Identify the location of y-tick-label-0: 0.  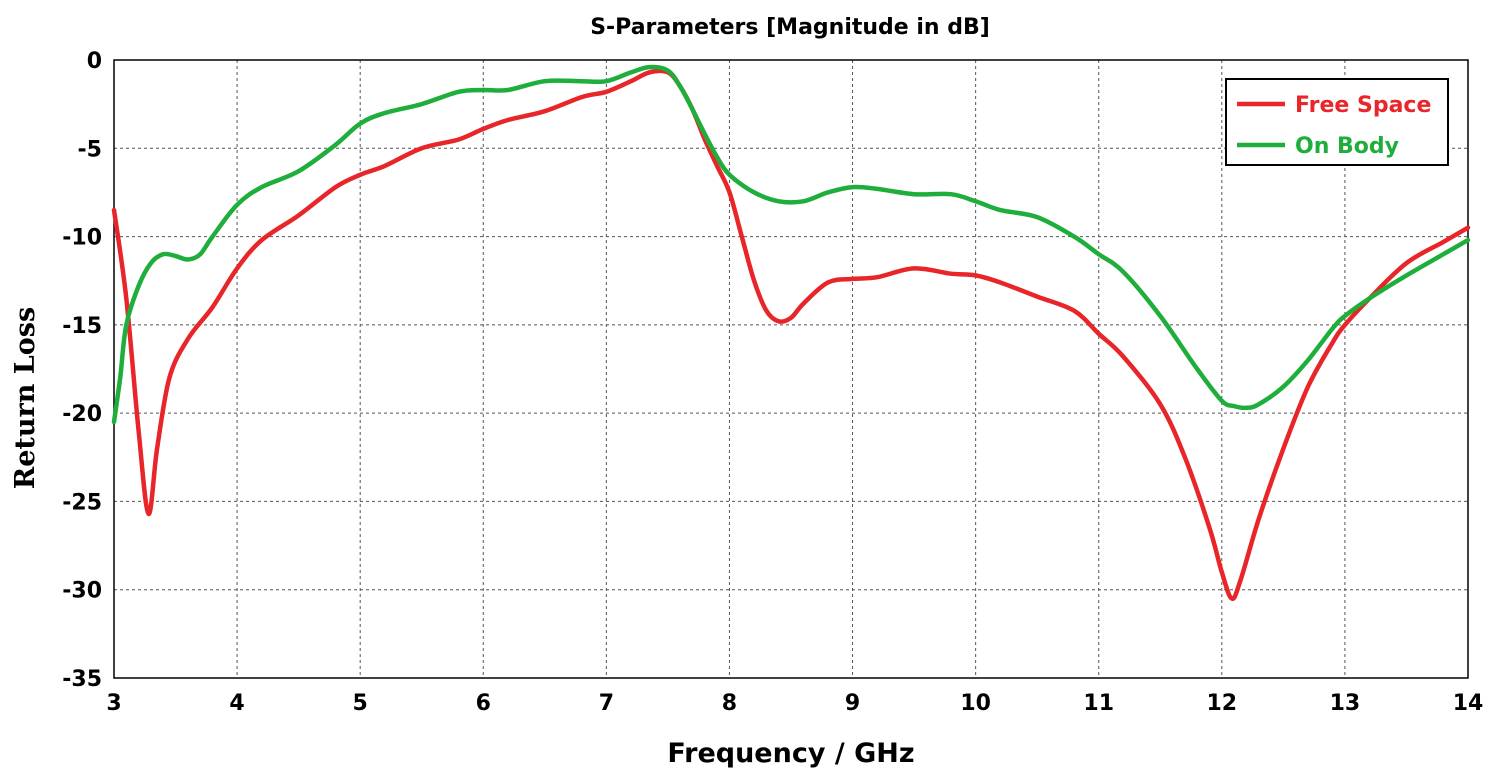
(94, 61).